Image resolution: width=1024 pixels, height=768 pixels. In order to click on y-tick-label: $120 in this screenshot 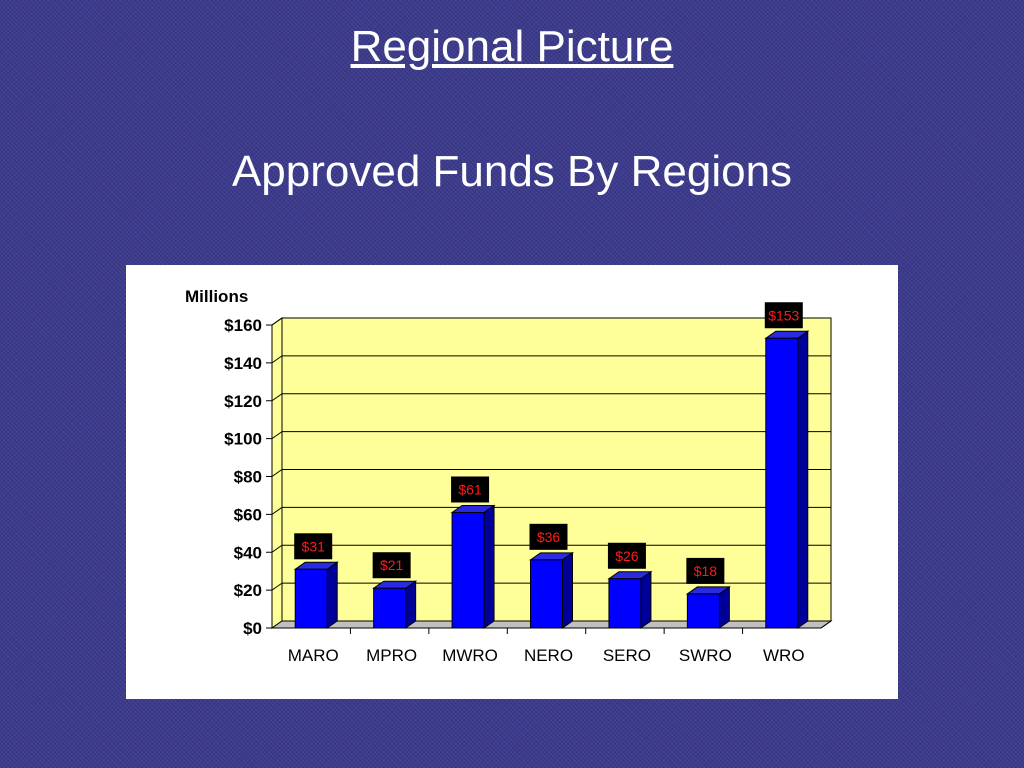, I will do `click(243, 401)`.